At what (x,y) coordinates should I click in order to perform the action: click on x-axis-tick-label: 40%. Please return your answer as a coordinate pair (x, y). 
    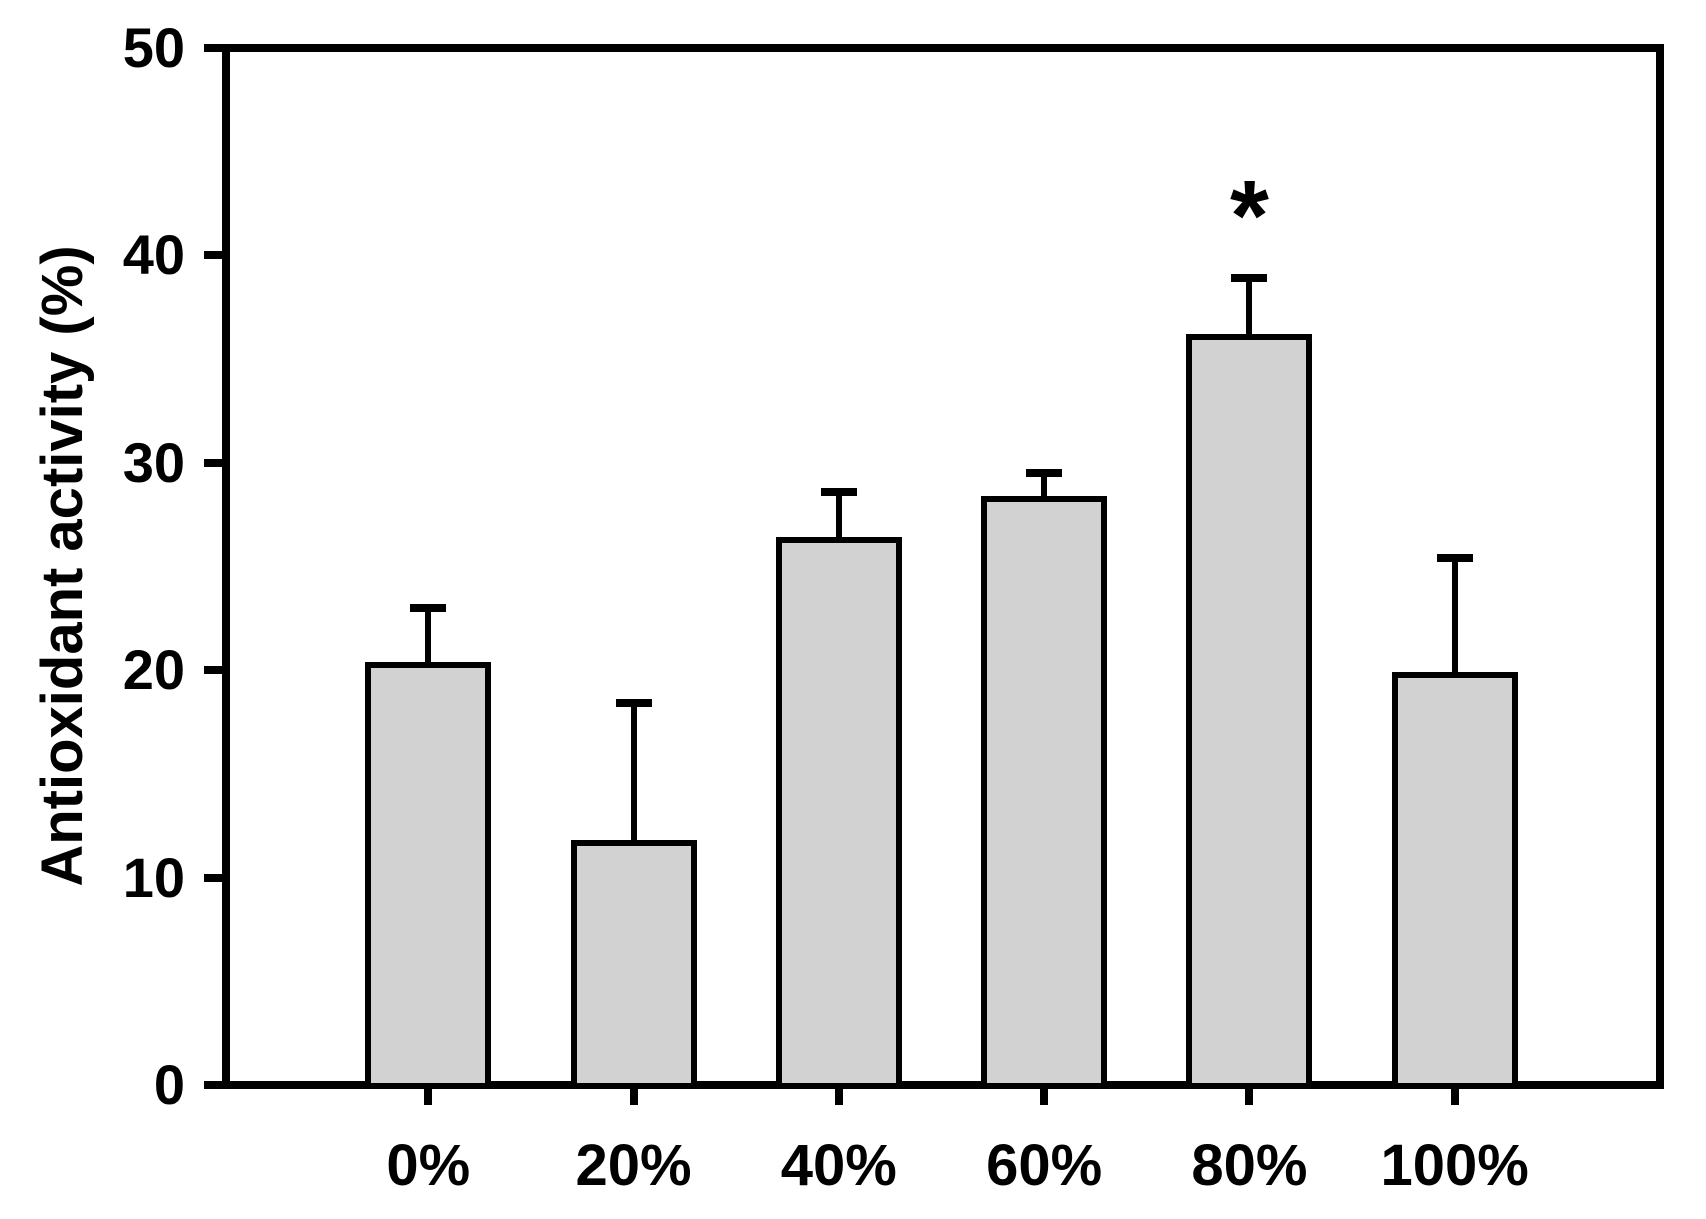
    Looking at the image, I should click on (838, 1165).